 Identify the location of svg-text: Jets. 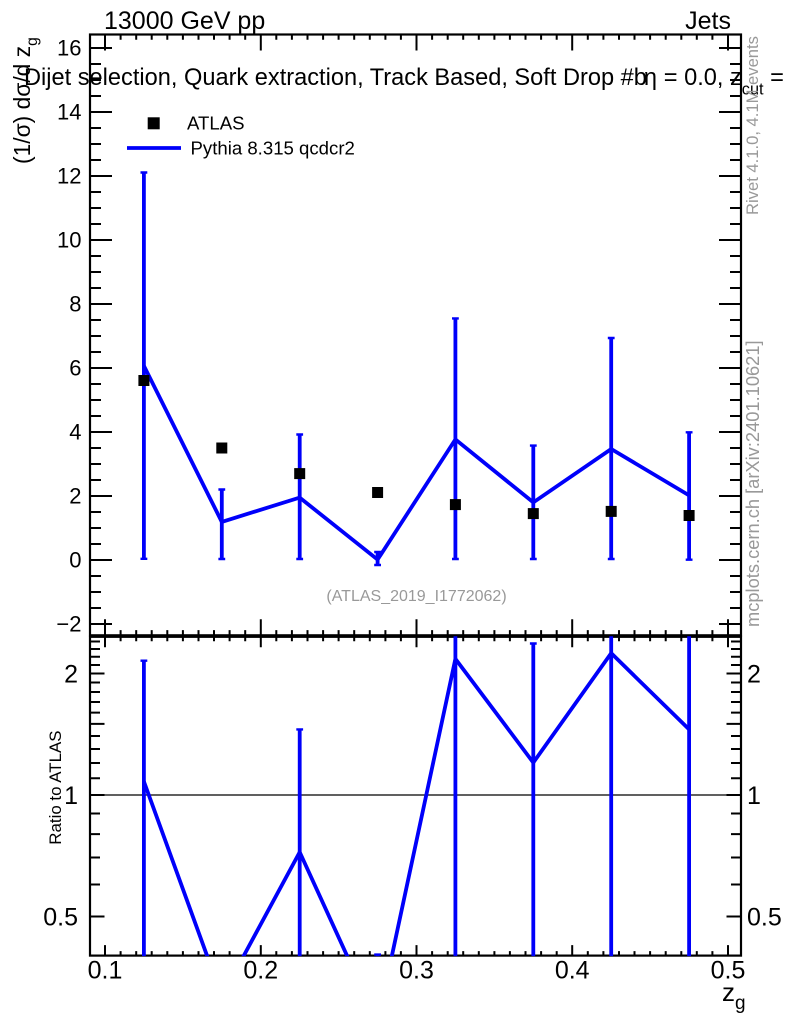
(708, 21).